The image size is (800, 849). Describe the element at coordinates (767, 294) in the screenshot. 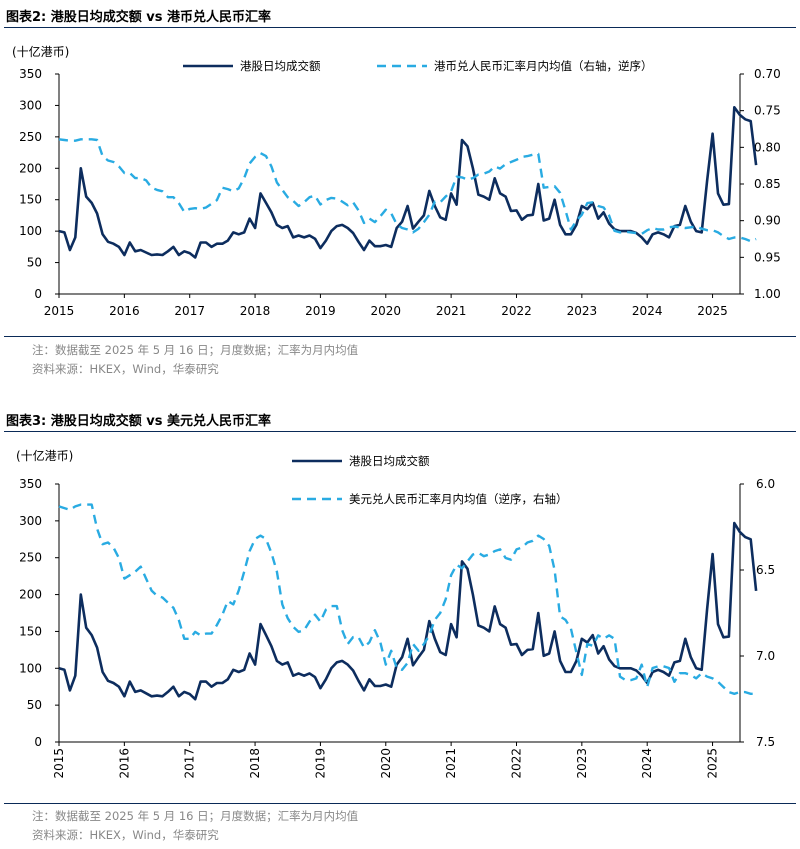

I see `y-right-tick-label: 1.00` at that location.